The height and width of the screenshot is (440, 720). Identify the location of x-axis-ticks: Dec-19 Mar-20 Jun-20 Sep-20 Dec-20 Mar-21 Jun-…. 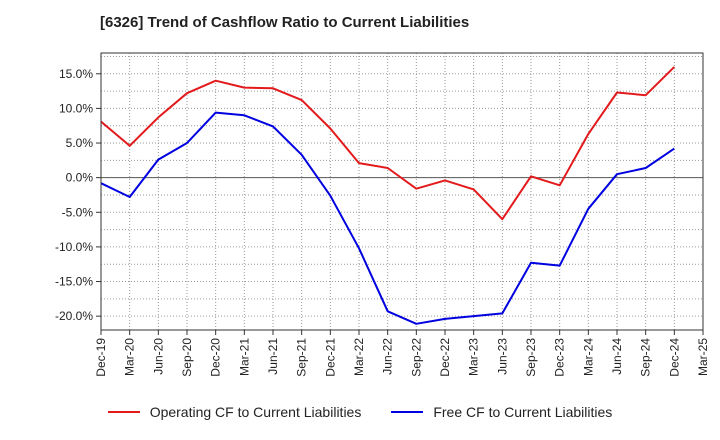
(402, 353).